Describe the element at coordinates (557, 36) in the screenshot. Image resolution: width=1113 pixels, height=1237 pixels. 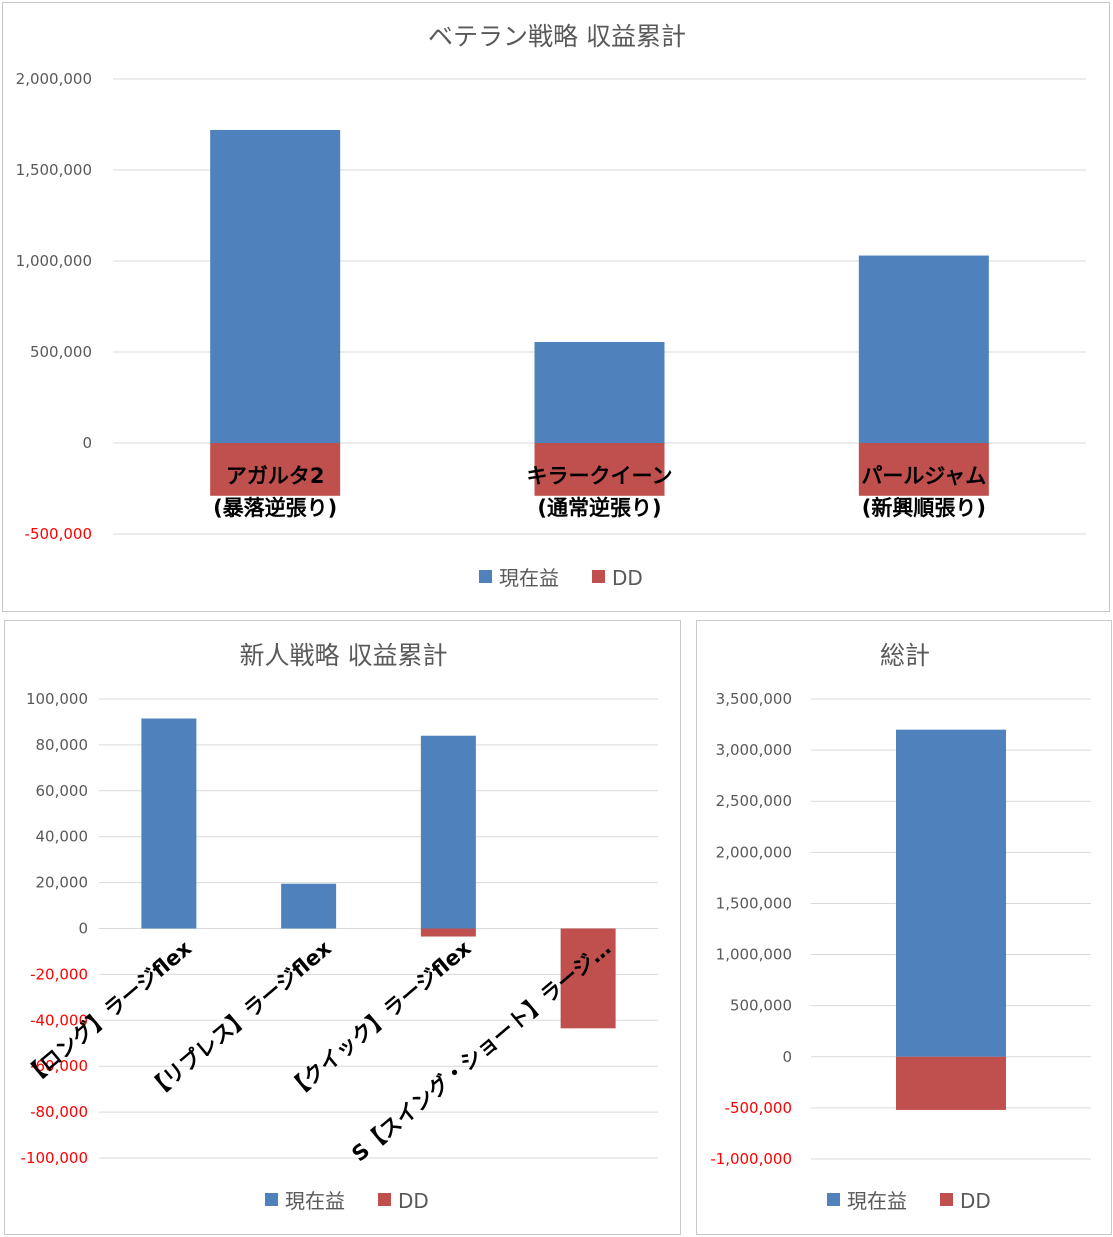
I see `chart-title: ベテラン戦略 収益累計` at that location.